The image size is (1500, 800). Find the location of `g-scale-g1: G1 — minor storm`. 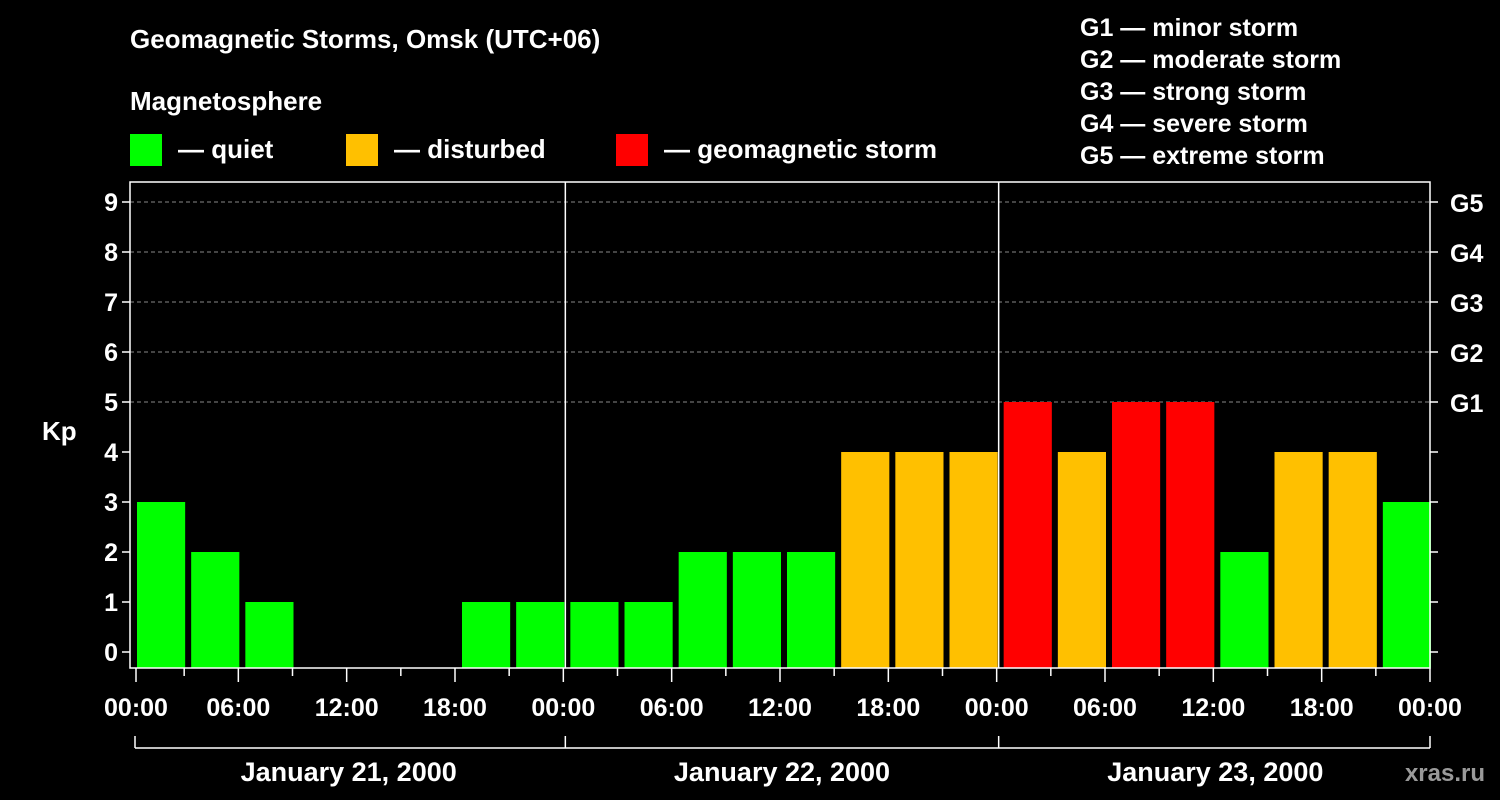

g-scale-g1: G1 — minor storm is located at coordinates (1189, 28).